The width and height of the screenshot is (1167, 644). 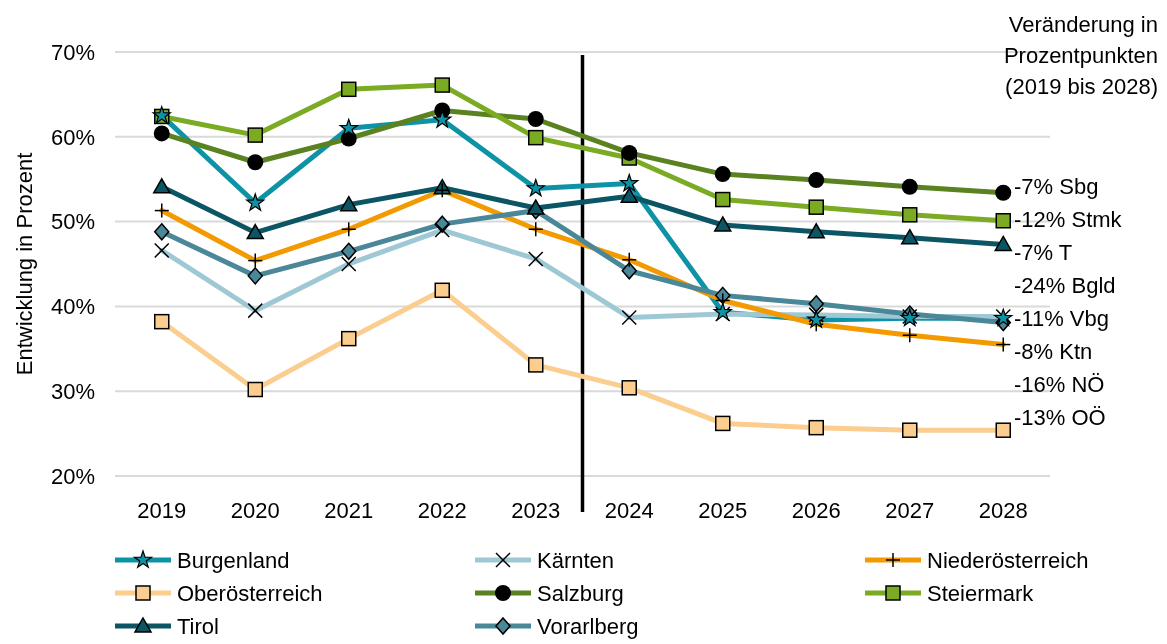 I want to click on annotation: -16% NÖ, so click(x=1059, y=384).